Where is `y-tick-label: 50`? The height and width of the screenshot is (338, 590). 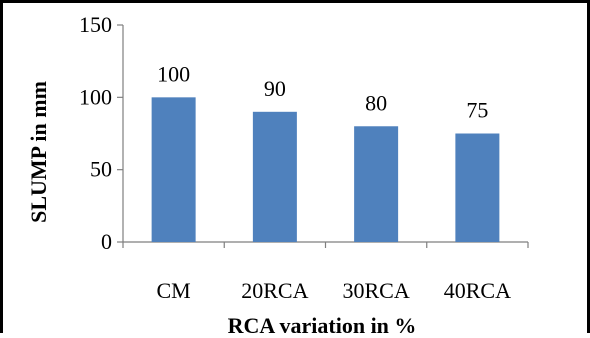 y-tick-label: 50 is located at coordinates (101, 169).